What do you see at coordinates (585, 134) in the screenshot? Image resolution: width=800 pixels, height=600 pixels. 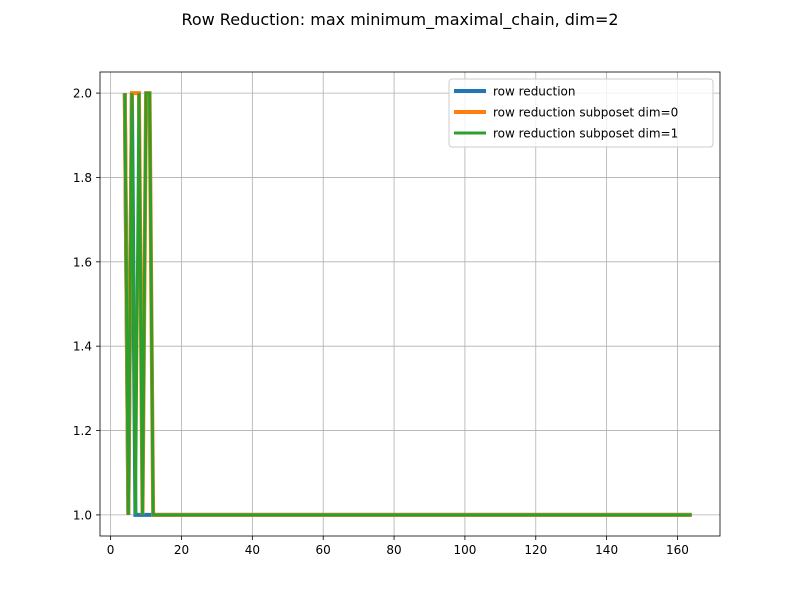 I see `legend-label-subposet-dim1: row reduction subposet dim=1` at bounding box center [585, 134].